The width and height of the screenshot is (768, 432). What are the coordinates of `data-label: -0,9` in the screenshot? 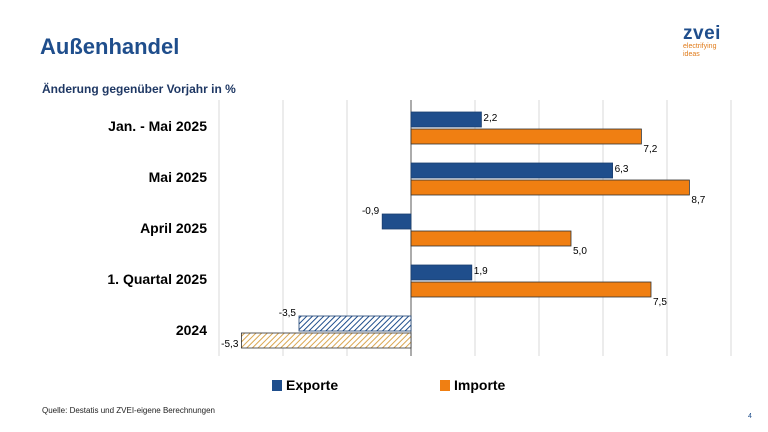 It's located at (371, 211).